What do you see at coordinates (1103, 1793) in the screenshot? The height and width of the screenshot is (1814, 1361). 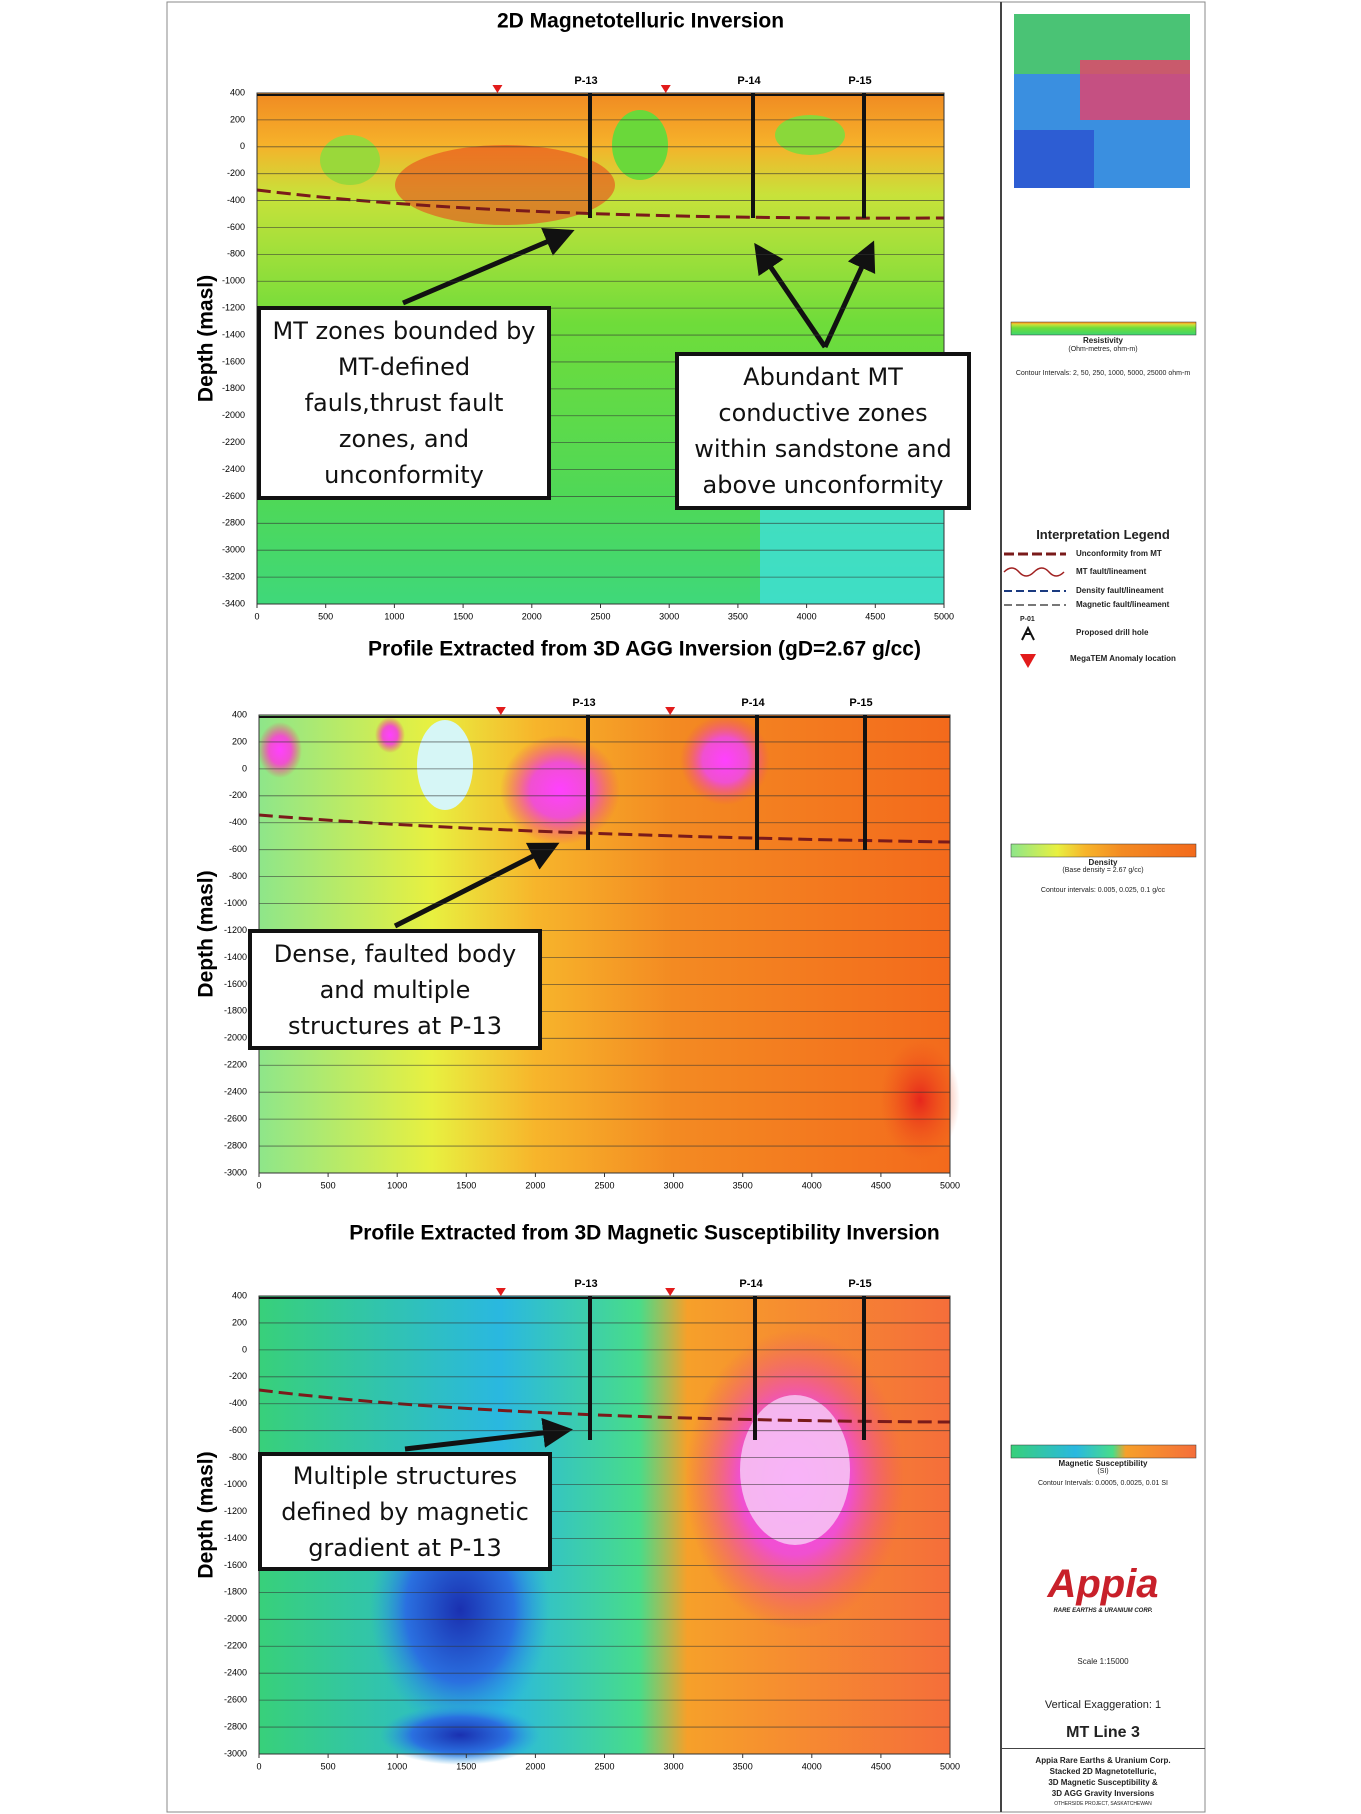 I see `title-block-line: 3D AGG Gravity Inversions` at bounding box center [1103, 1793].